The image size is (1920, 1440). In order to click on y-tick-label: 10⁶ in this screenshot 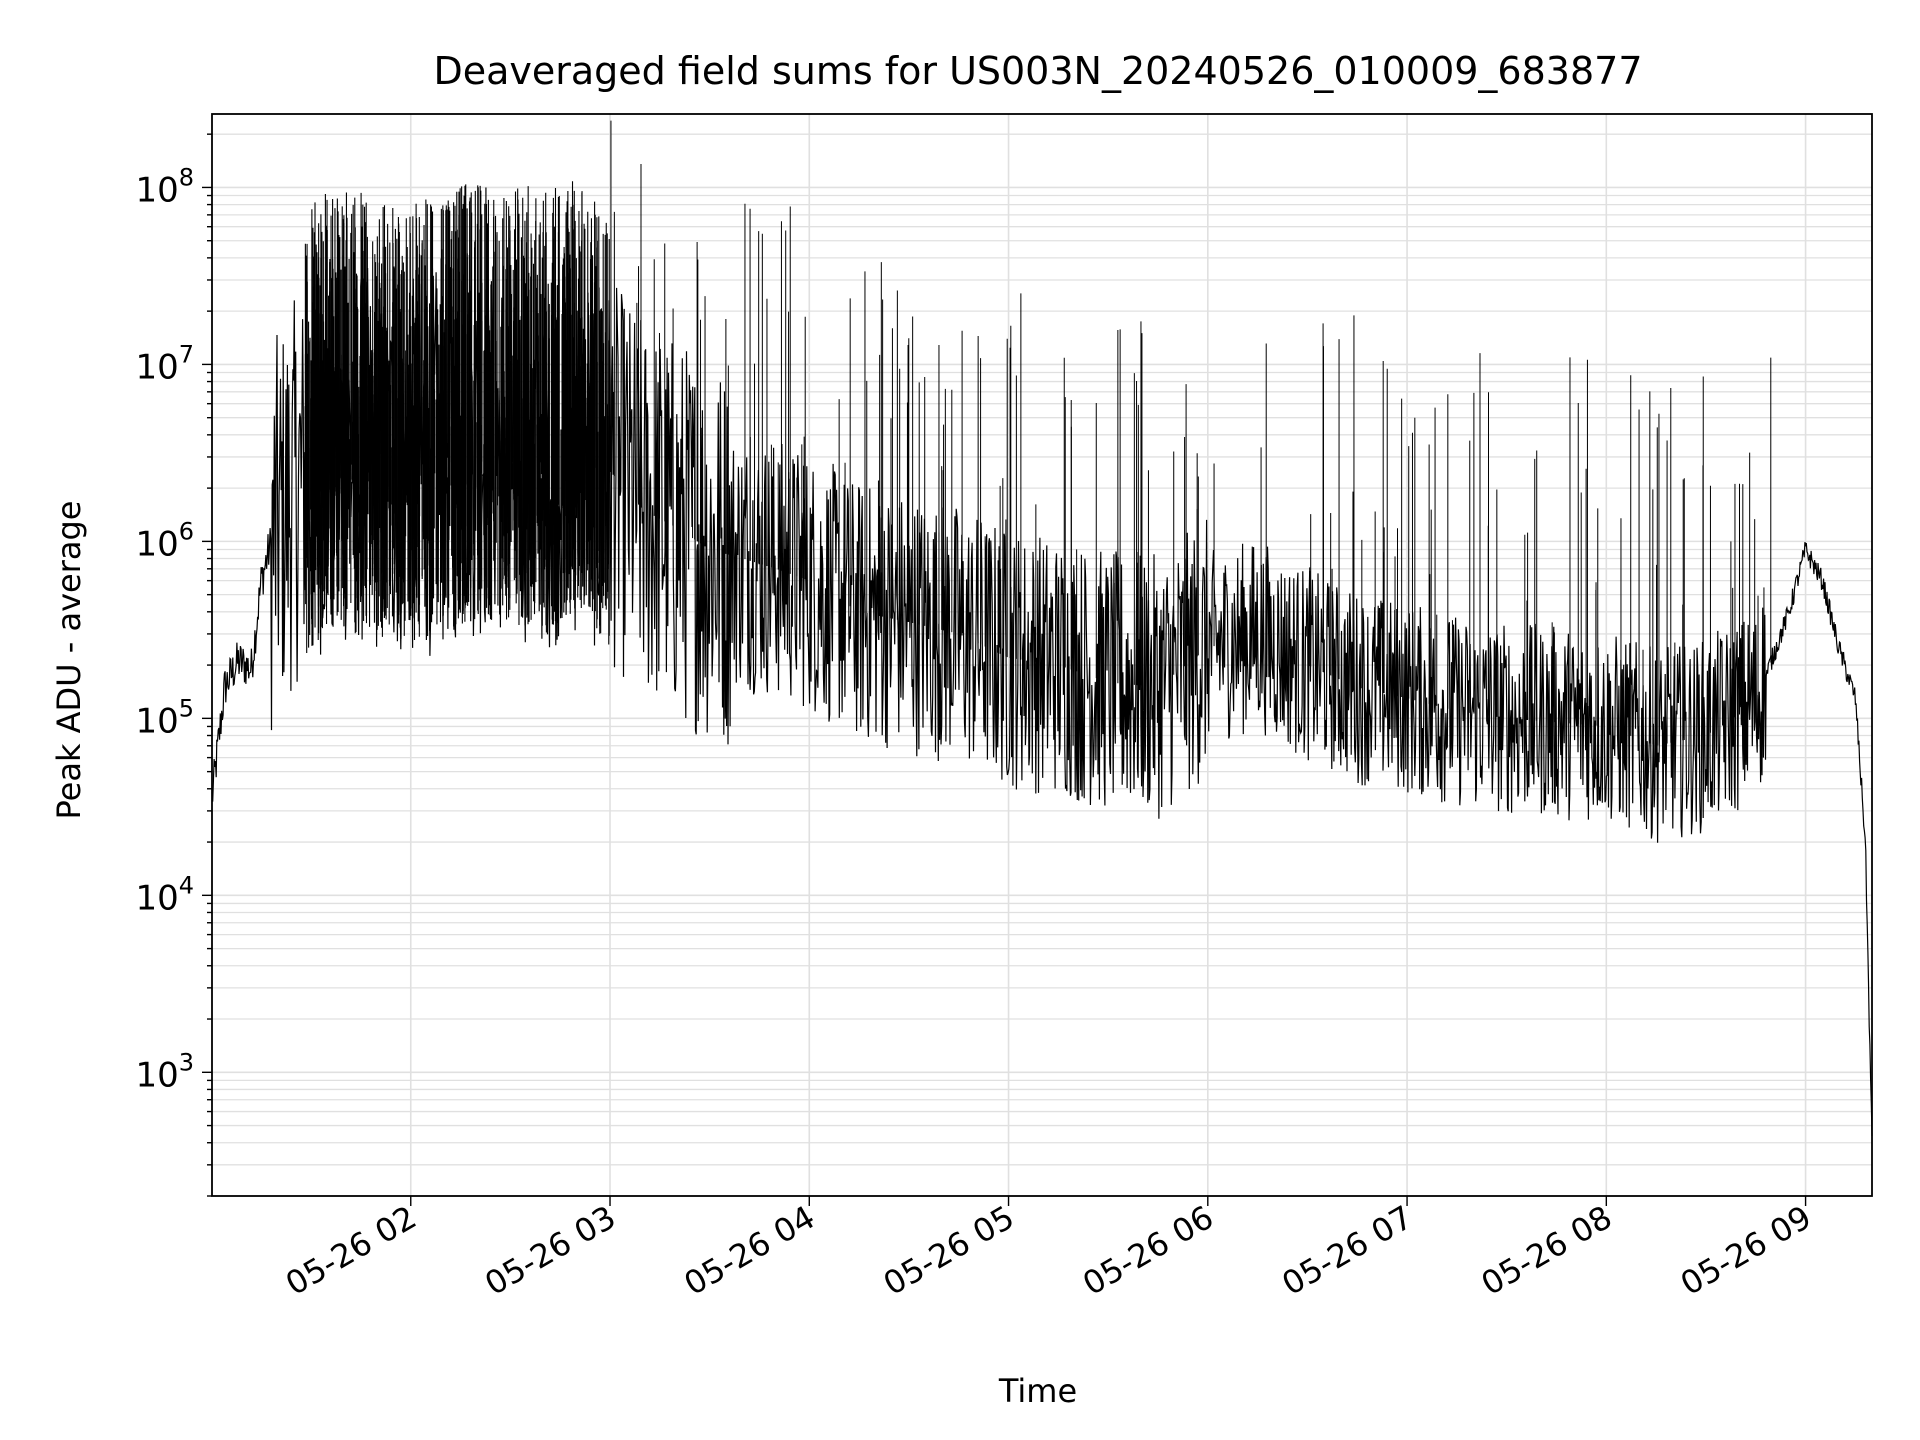, I will do `click(164, 540)`.